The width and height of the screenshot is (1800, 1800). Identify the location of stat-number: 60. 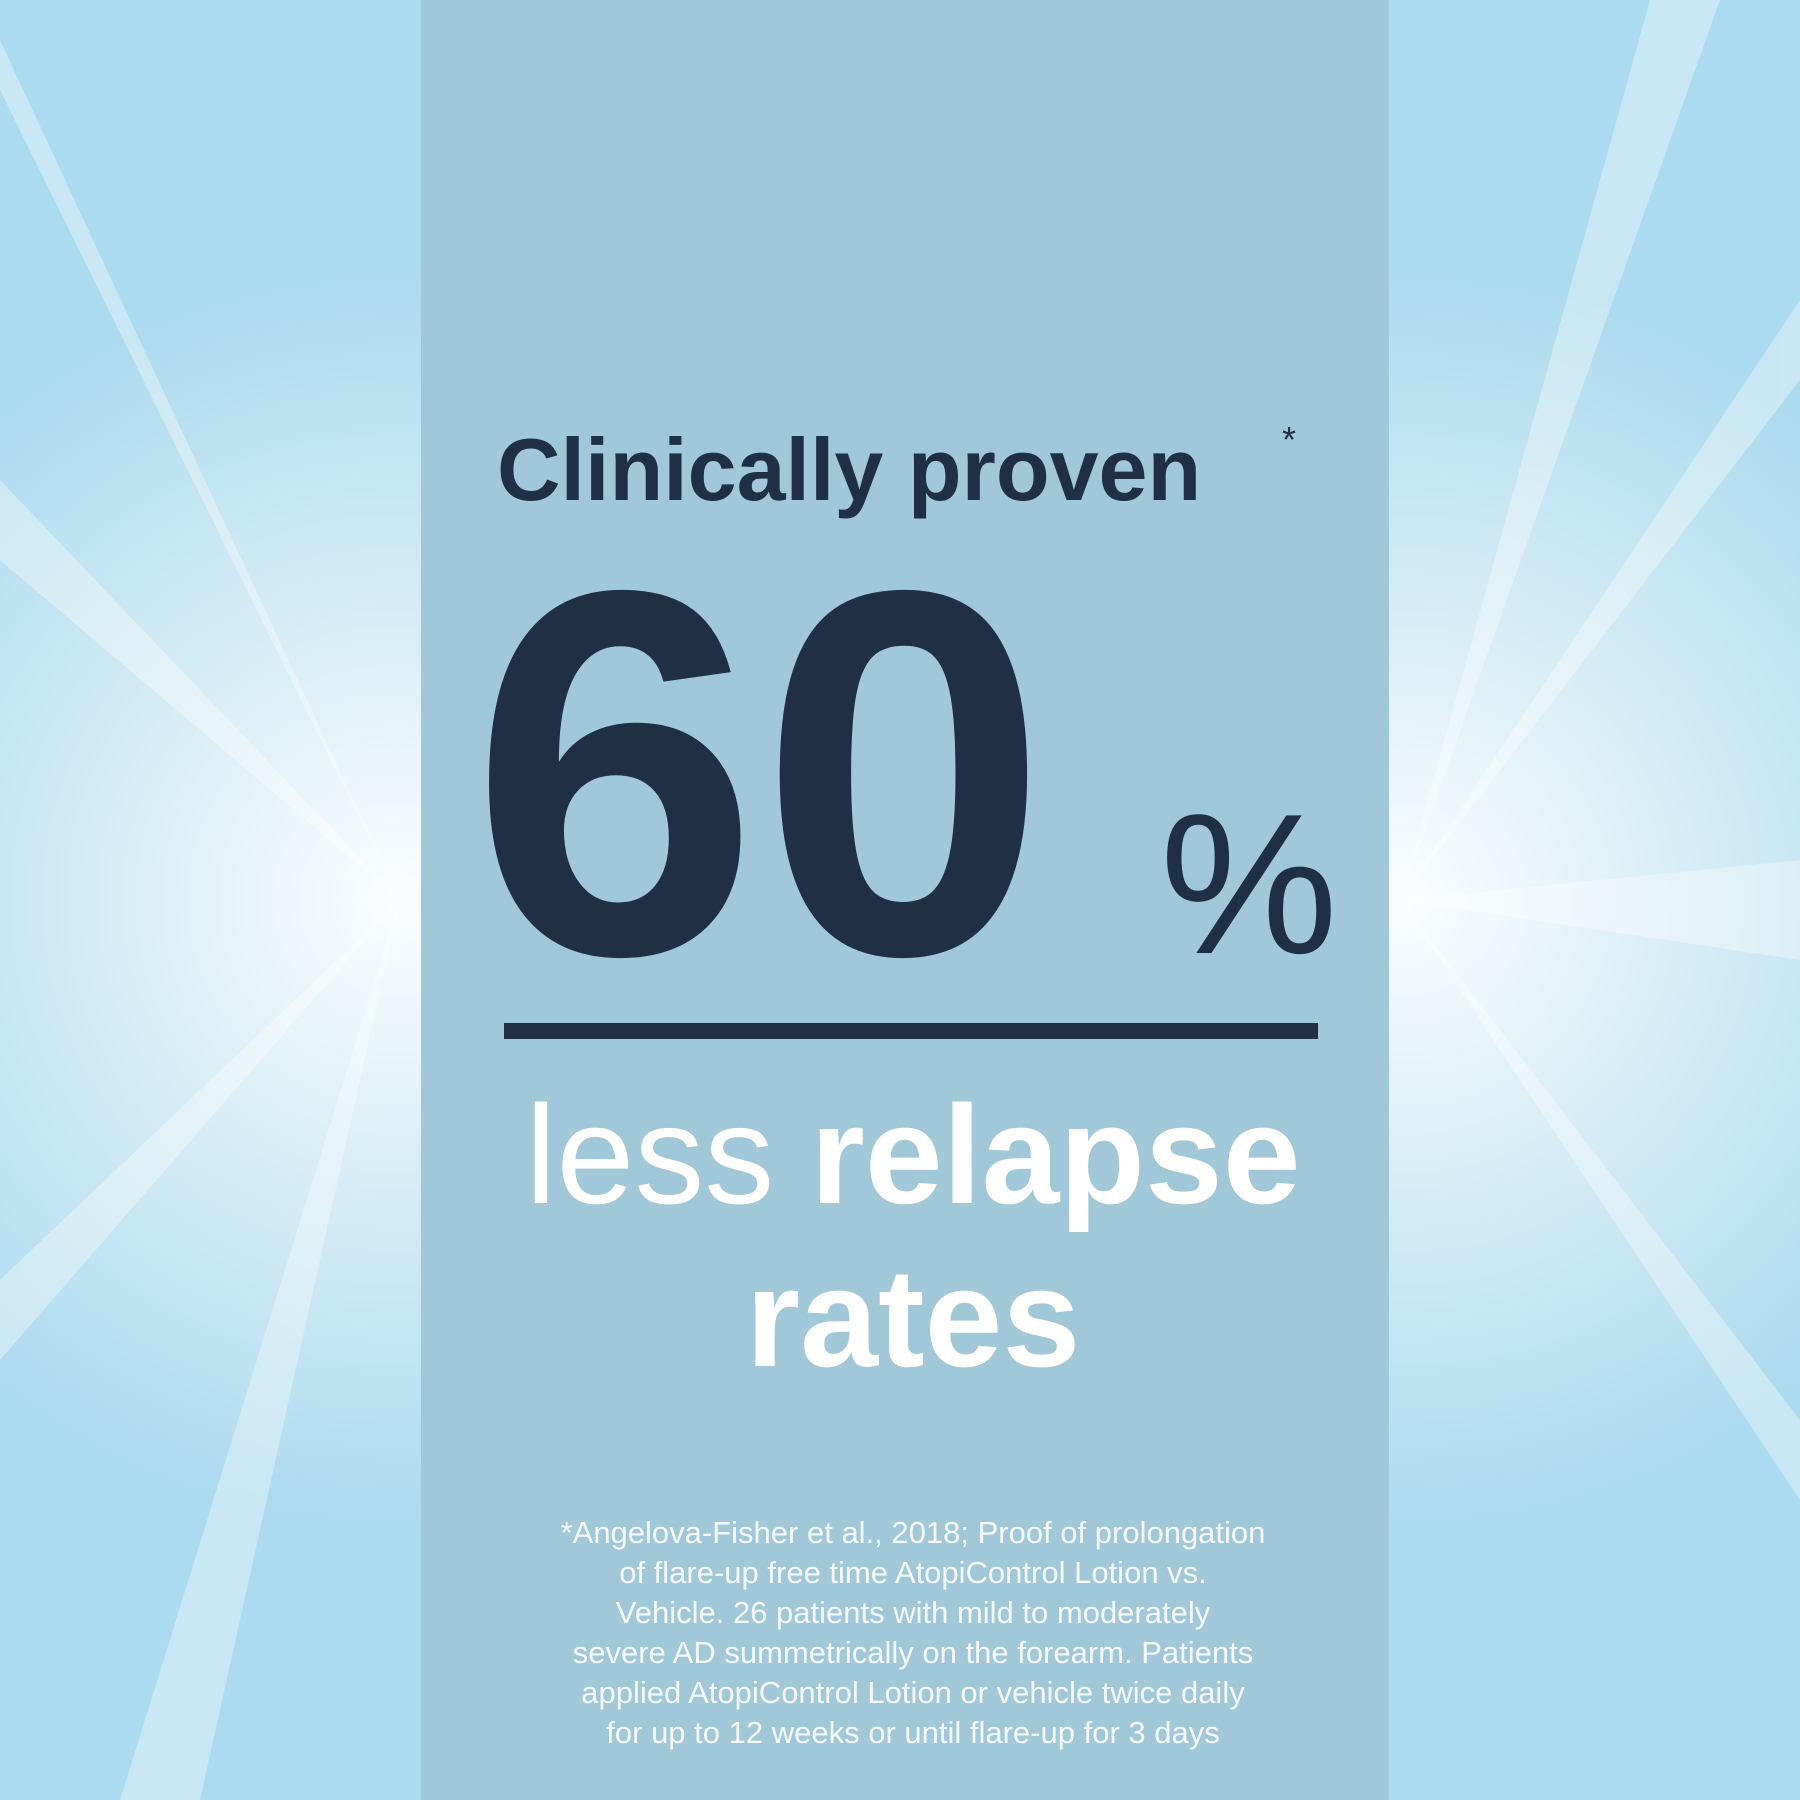
(759, 773).